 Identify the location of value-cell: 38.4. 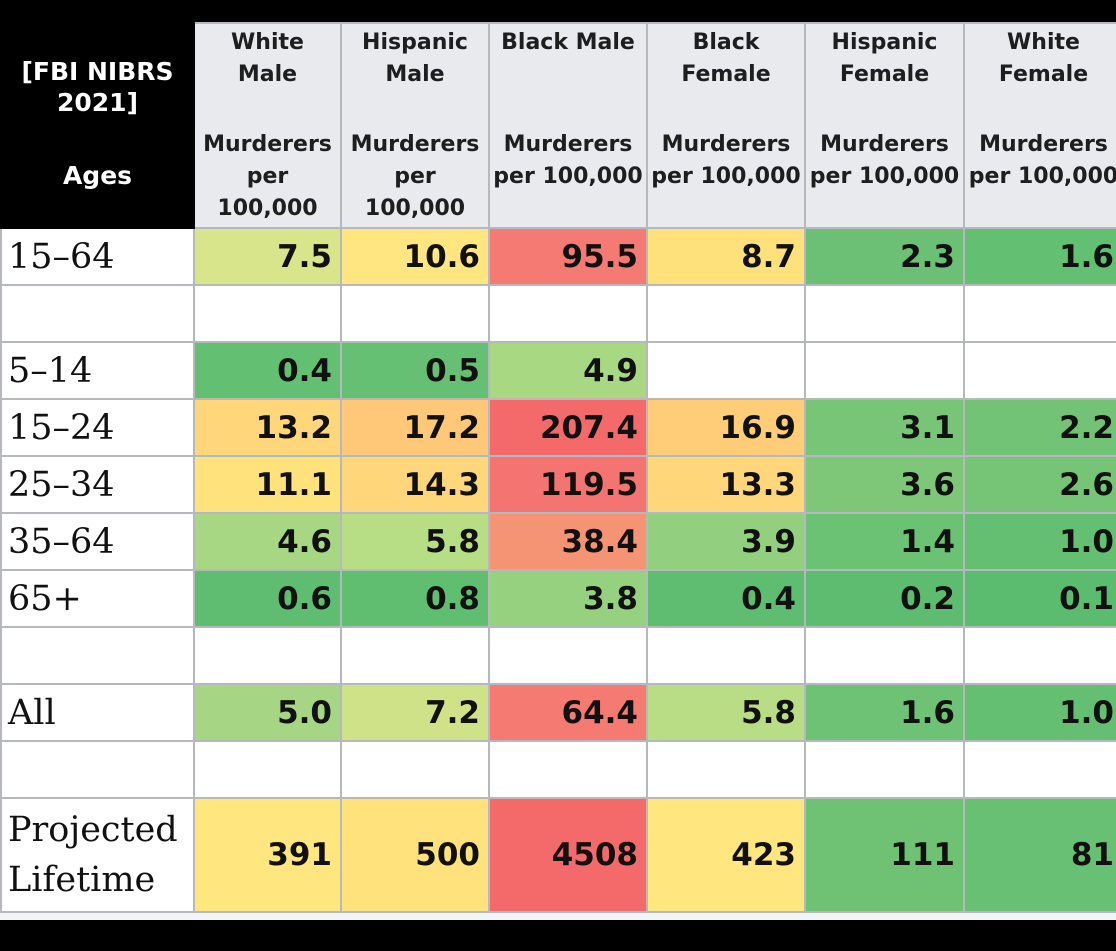
(568, 541).